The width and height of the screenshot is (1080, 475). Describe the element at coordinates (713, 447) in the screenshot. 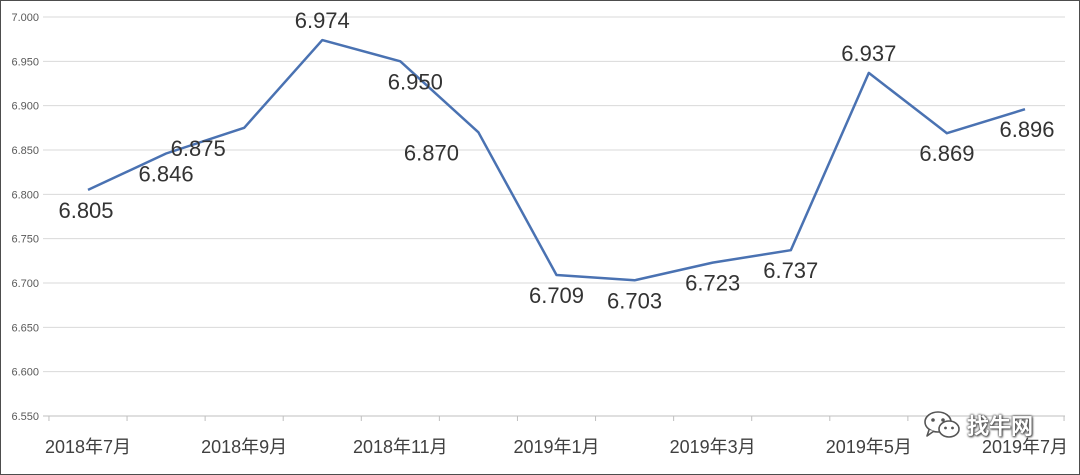

I see `x-tick-label: 2019年3月` at that location.